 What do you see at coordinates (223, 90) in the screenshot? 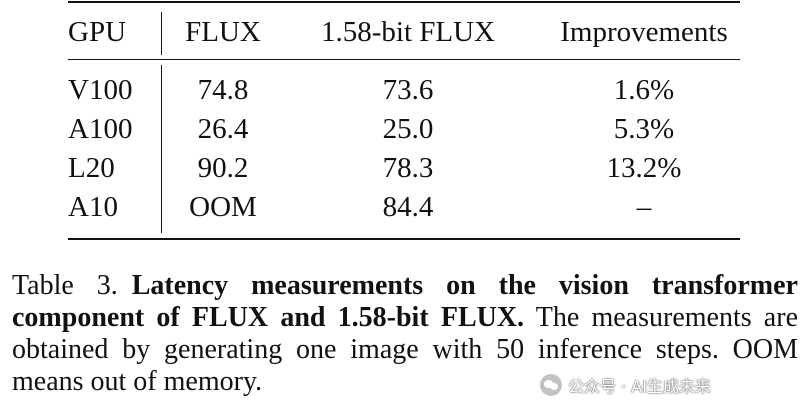
I see `table-cell-flux: 74.8` at bounding box center [223, 90].